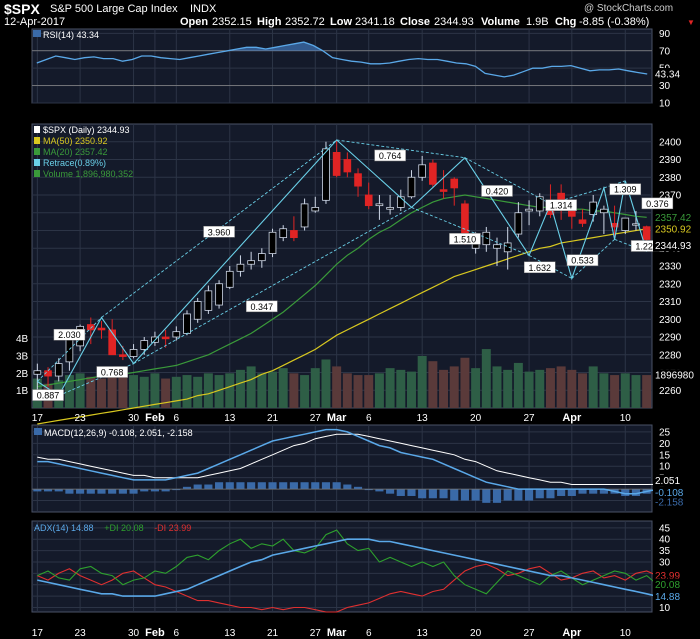  What do you see at coordinates (673, 229) in the screenshot?
I see `ma50-last-value: 2350.92` at bounding box center [673, 229].